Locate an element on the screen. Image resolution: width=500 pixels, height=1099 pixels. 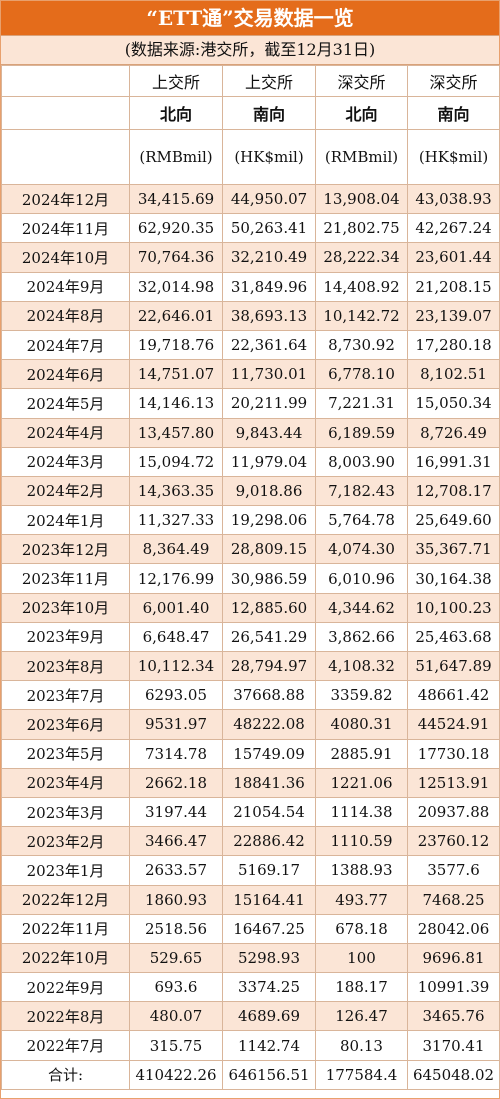
value-cell: 28042.06 is located at coordinates (453, 928).